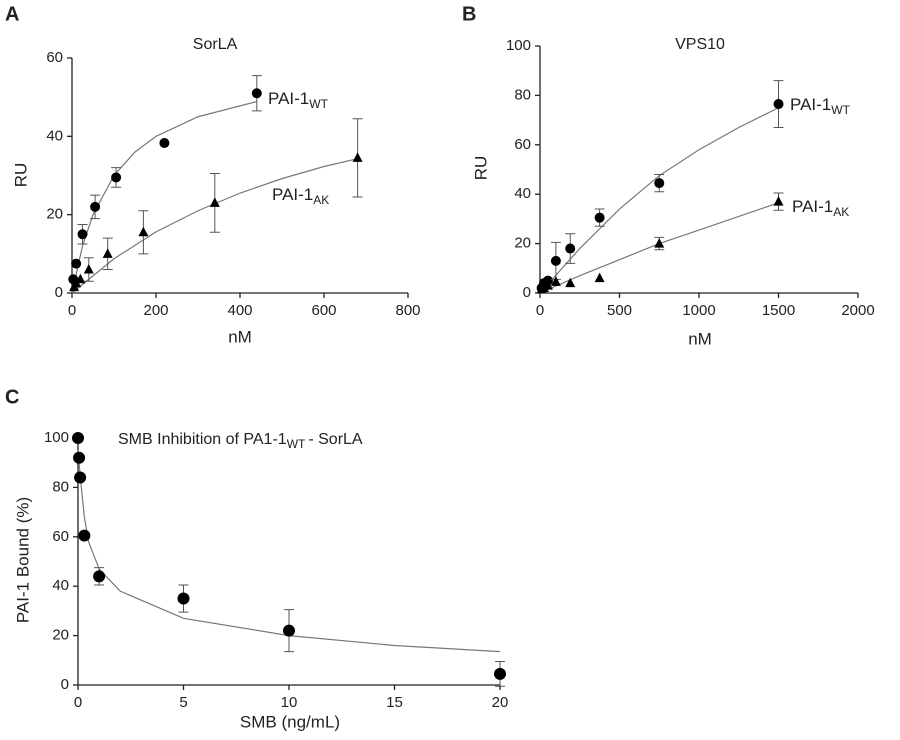 The width and height of the screenshot is (900, 740). Describe the element at coordinates (778, 310) in the screenshot. I see `x-tick-label: 1500` at that location.